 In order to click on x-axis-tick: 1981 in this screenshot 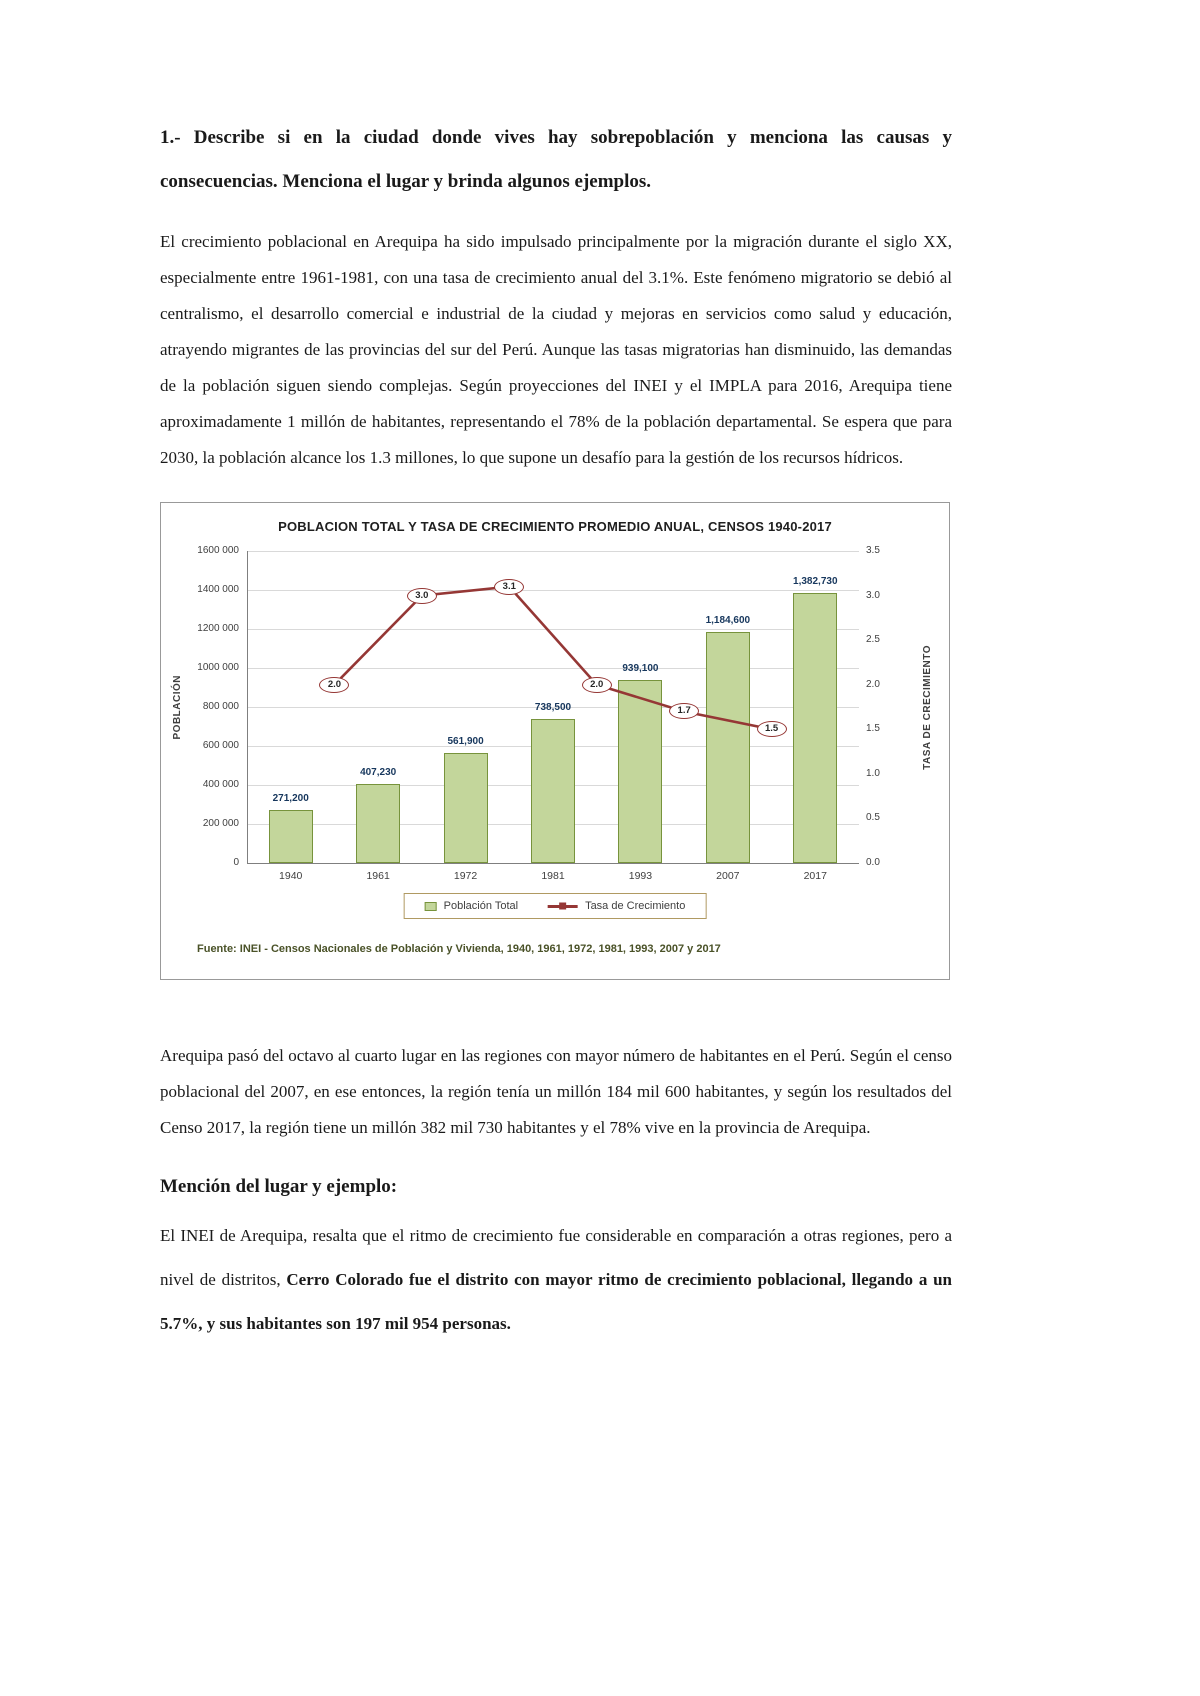, I will do `click(553, 876)`.